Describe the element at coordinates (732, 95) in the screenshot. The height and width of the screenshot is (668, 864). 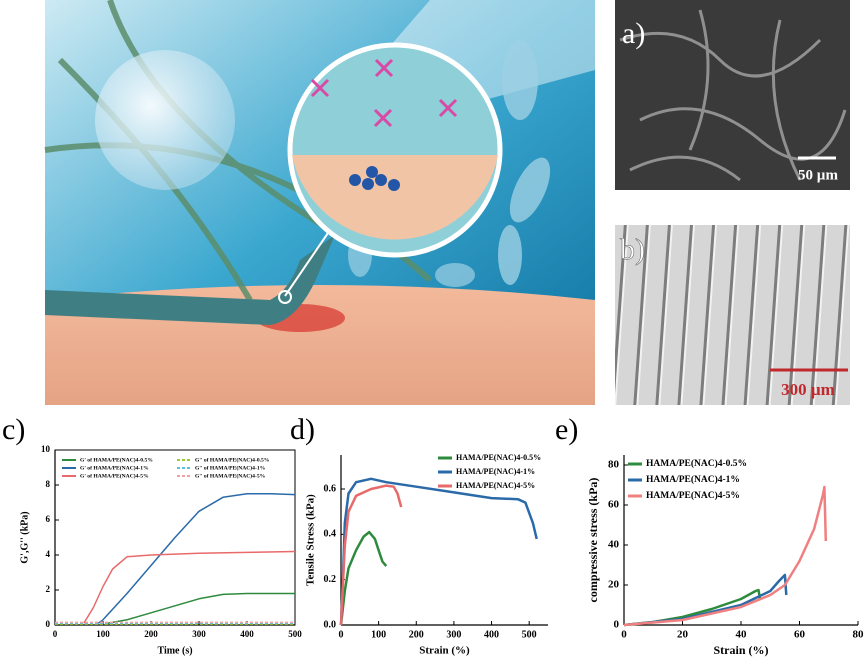
I see `sem-image-a: a) 50 µm` at that location.